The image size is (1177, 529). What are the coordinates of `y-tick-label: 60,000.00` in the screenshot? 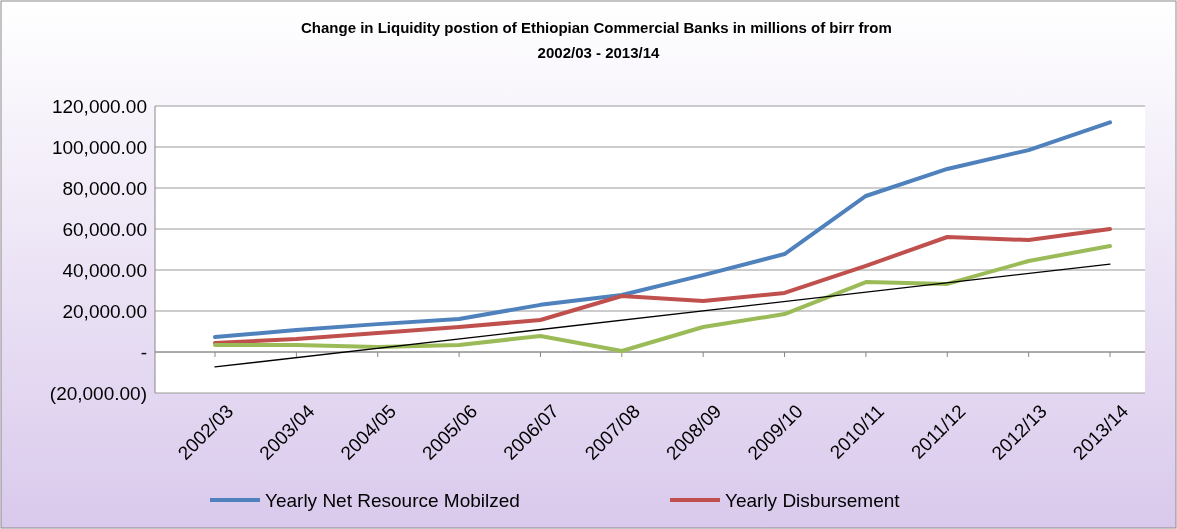 It's located at (104, 229).